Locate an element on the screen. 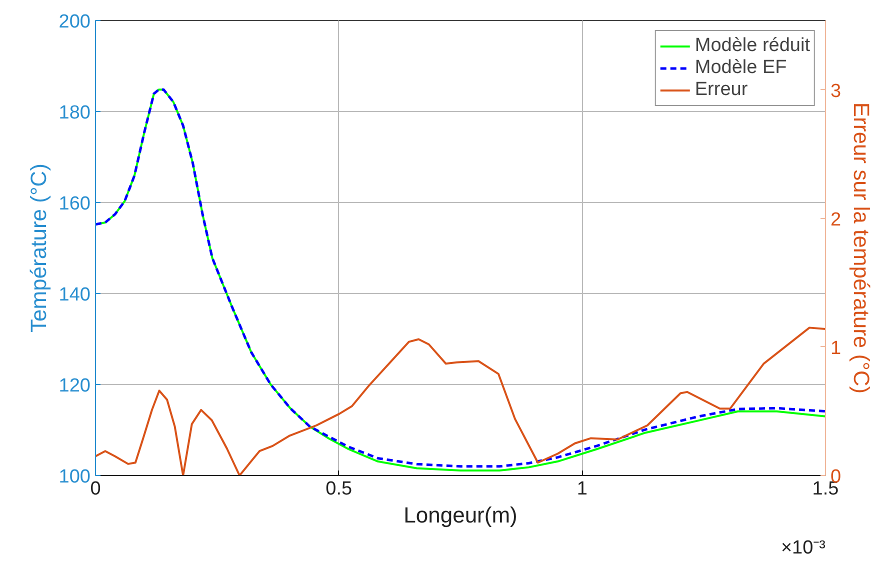 This screenshot has height=563, width=877. y-tick-label: 140 is located at coordinates (74, 295).